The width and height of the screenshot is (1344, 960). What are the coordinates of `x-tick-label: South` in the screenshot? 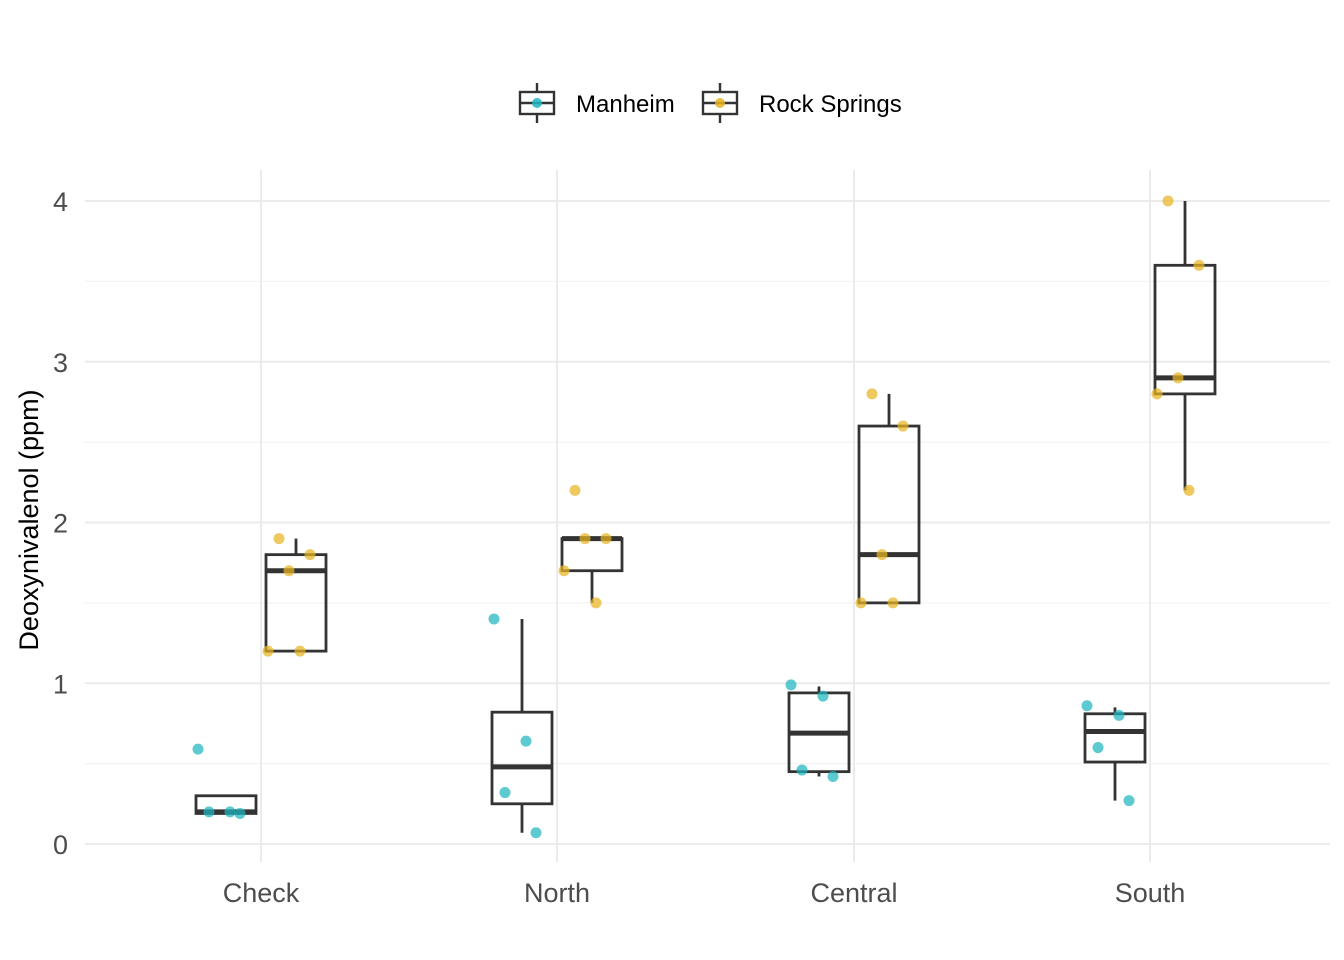 It's located at (1150, 893).